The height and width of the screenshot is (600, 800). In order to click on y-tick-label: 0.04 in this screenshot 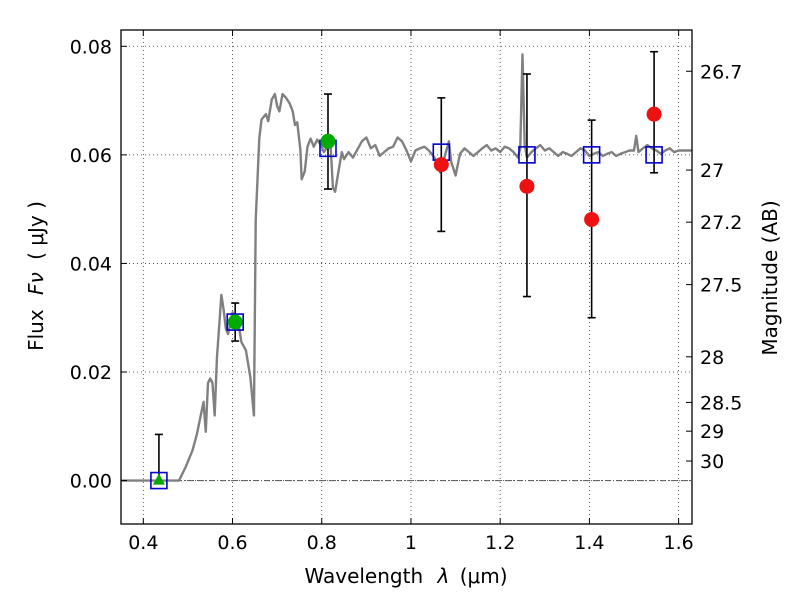, I will do `click(91, 264)`.